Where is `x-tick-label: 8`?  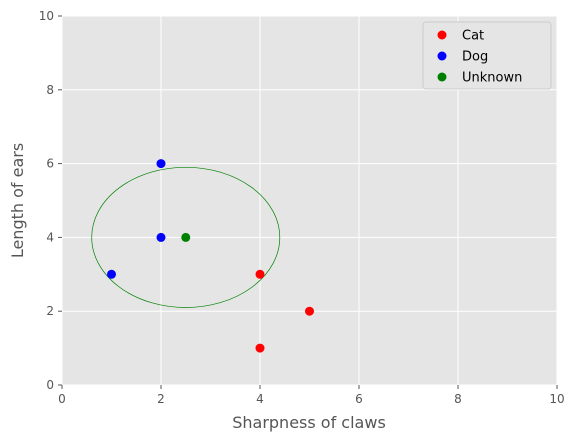
x-tick-label: 8 is located at coordinates (458, 399).